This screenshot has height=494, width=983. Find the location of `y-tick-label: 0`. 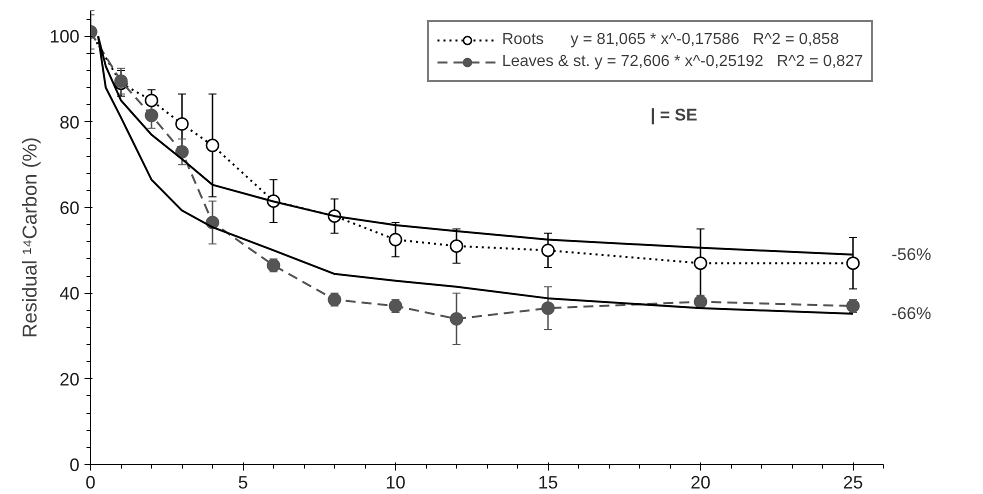

y-tick-label: 0 is located at coordinates (74, 465).